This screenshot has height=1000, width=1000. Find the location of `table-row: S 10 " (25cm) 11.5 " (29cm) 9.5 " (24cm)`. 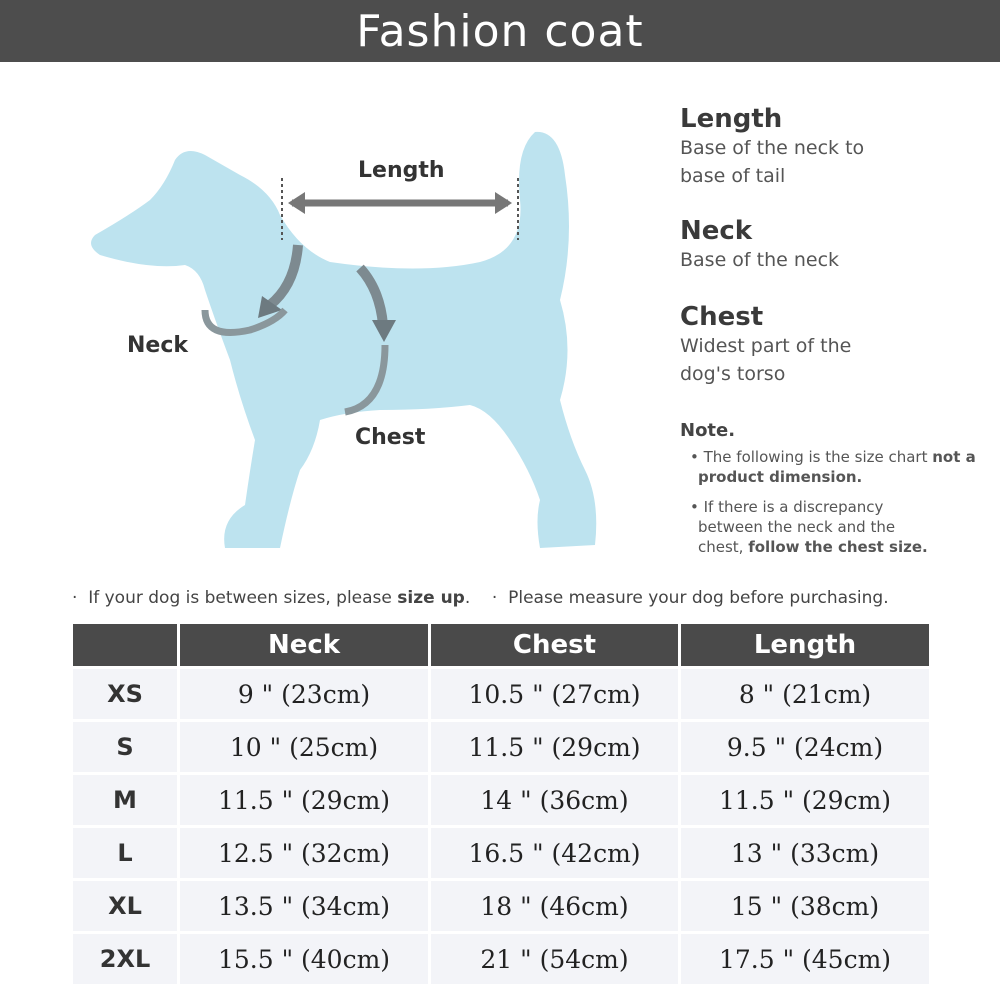

table-row: S 10 " (25cm) 11.5 " (29cm) 9.5 " (24cm) is located at coordinates (501, 747).